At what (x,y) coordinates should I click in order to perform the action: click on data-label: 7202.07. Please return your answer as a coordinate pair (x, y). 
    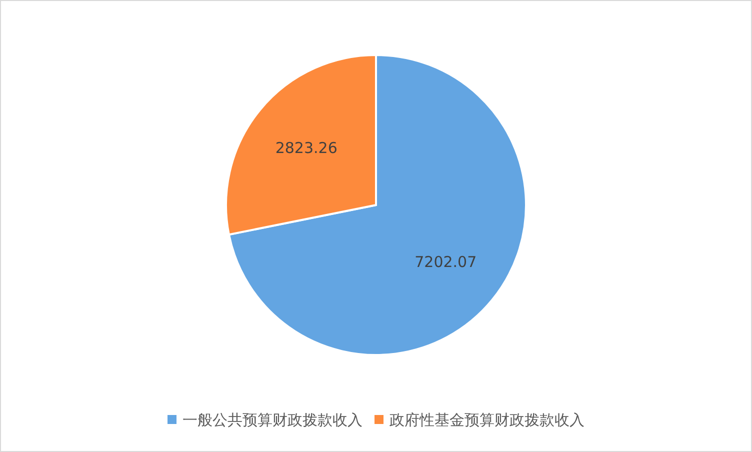
    Looking at the image, I should click on (445, 262).